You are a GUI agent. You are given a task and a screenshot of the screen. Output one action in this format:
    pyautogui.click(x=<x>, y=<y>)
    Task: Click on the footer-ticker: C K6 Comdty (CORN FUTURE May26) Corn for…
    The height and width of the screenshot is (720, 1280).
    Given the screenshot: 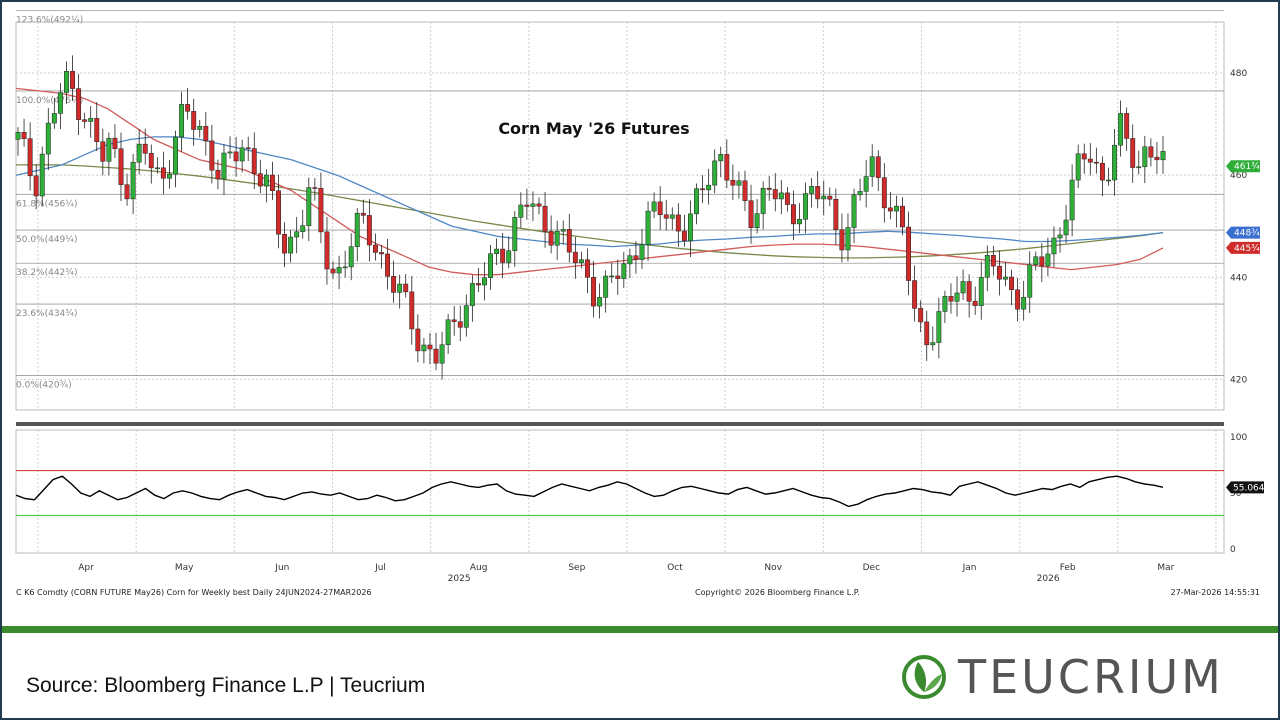 What is the action you would take?
    pyautogui.click(x=194, y=592)
    